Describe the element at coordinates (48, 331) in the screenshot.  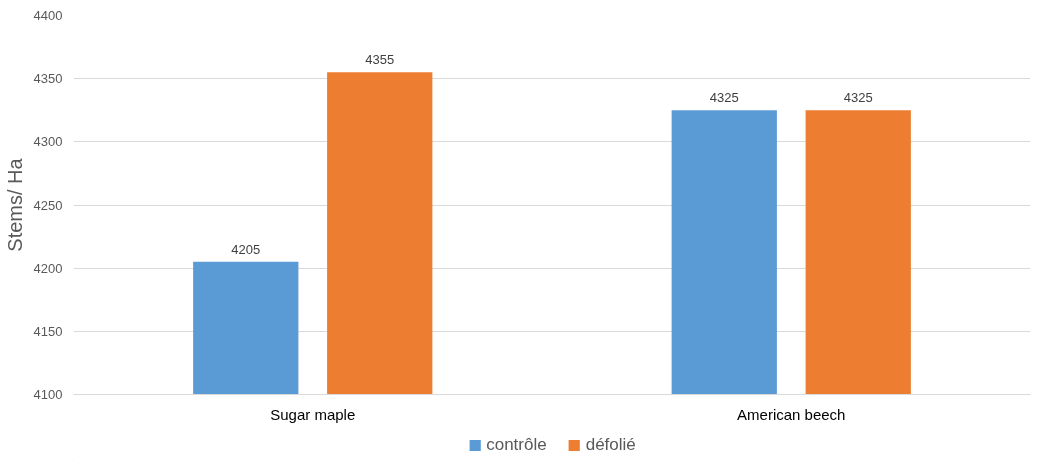
I see `y-tick-label: 4150` at that location.